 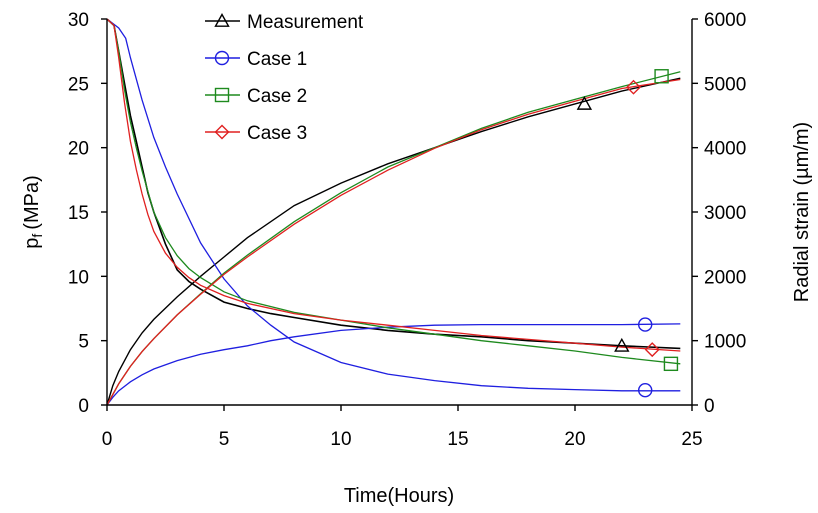 What do you see at coordinates (78, 277) in the screenshot?
I see `y-left-tick-label: 10` at bounding box center [78, 277].